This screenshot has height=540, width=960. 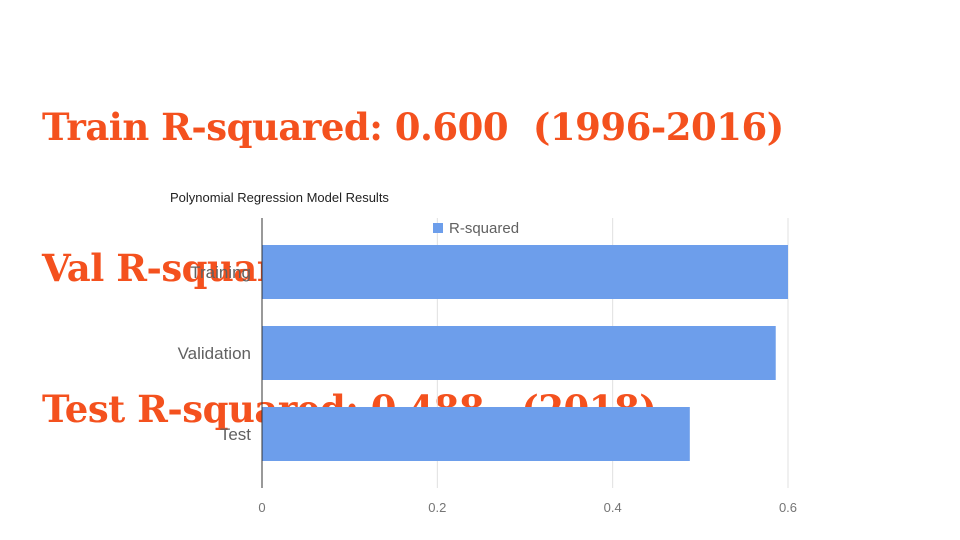 I want to click on bar-validation, so click(x=519, y=353).